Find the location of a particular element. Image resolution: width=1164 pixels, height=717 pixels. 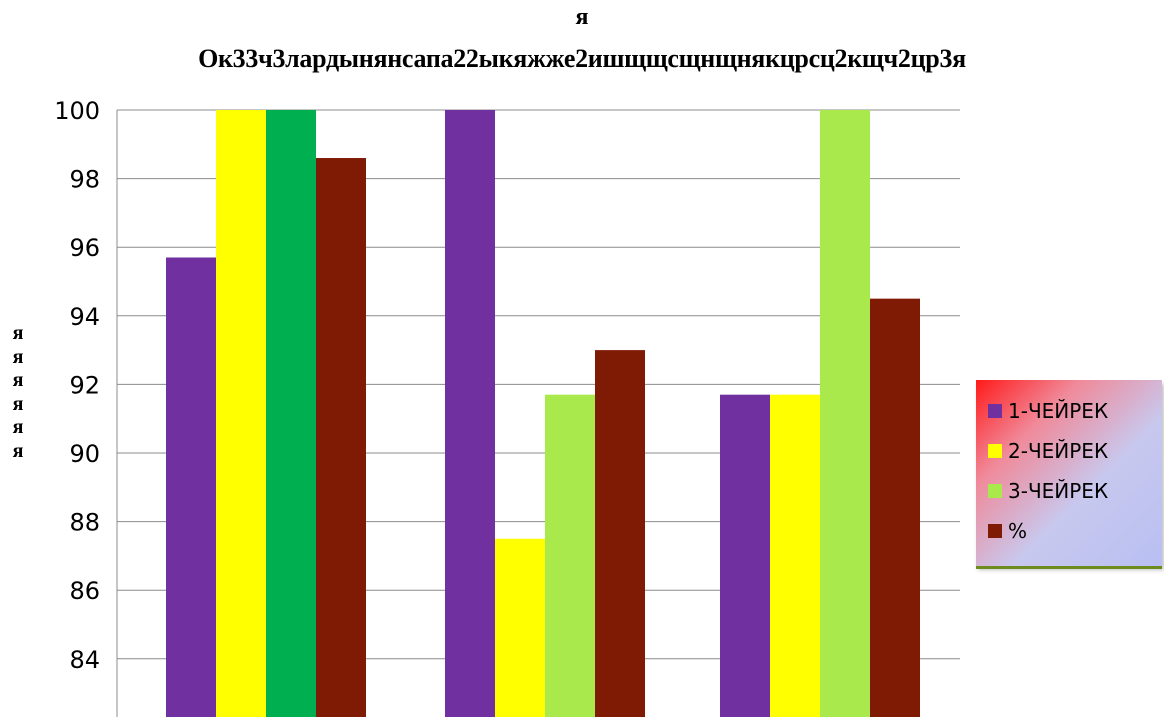

bar-series1-group2 is located at coordinates (470, 413).